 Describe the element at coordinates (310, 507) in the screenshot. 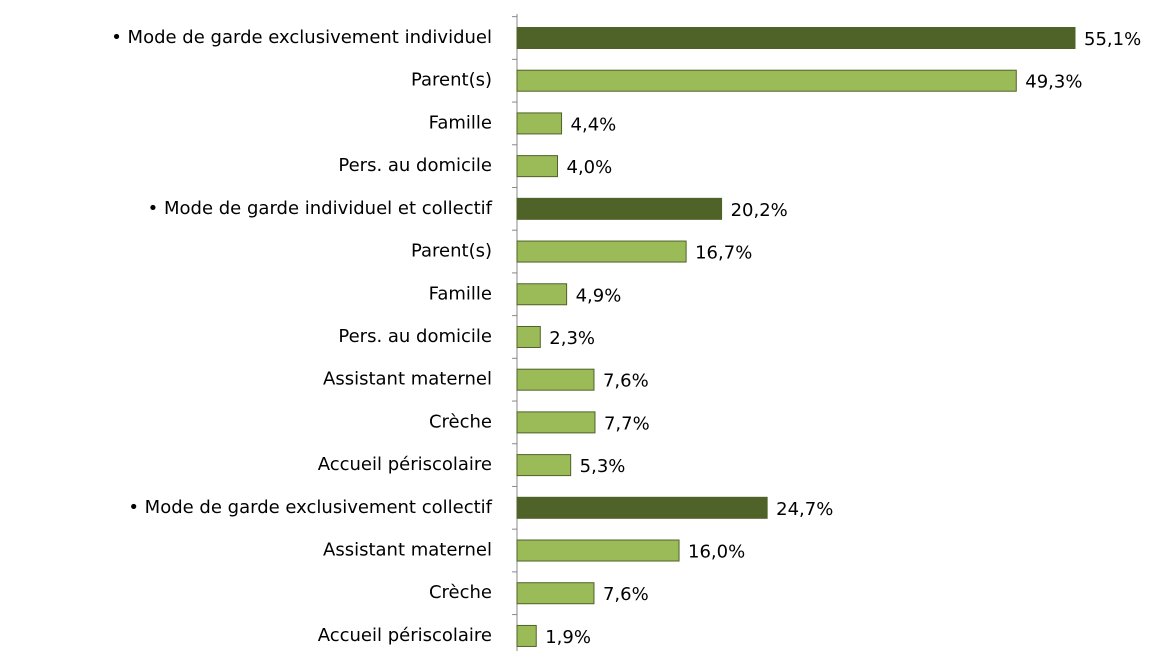

I see `category-label: • Mode de garde exclusivement collectif` at that location.